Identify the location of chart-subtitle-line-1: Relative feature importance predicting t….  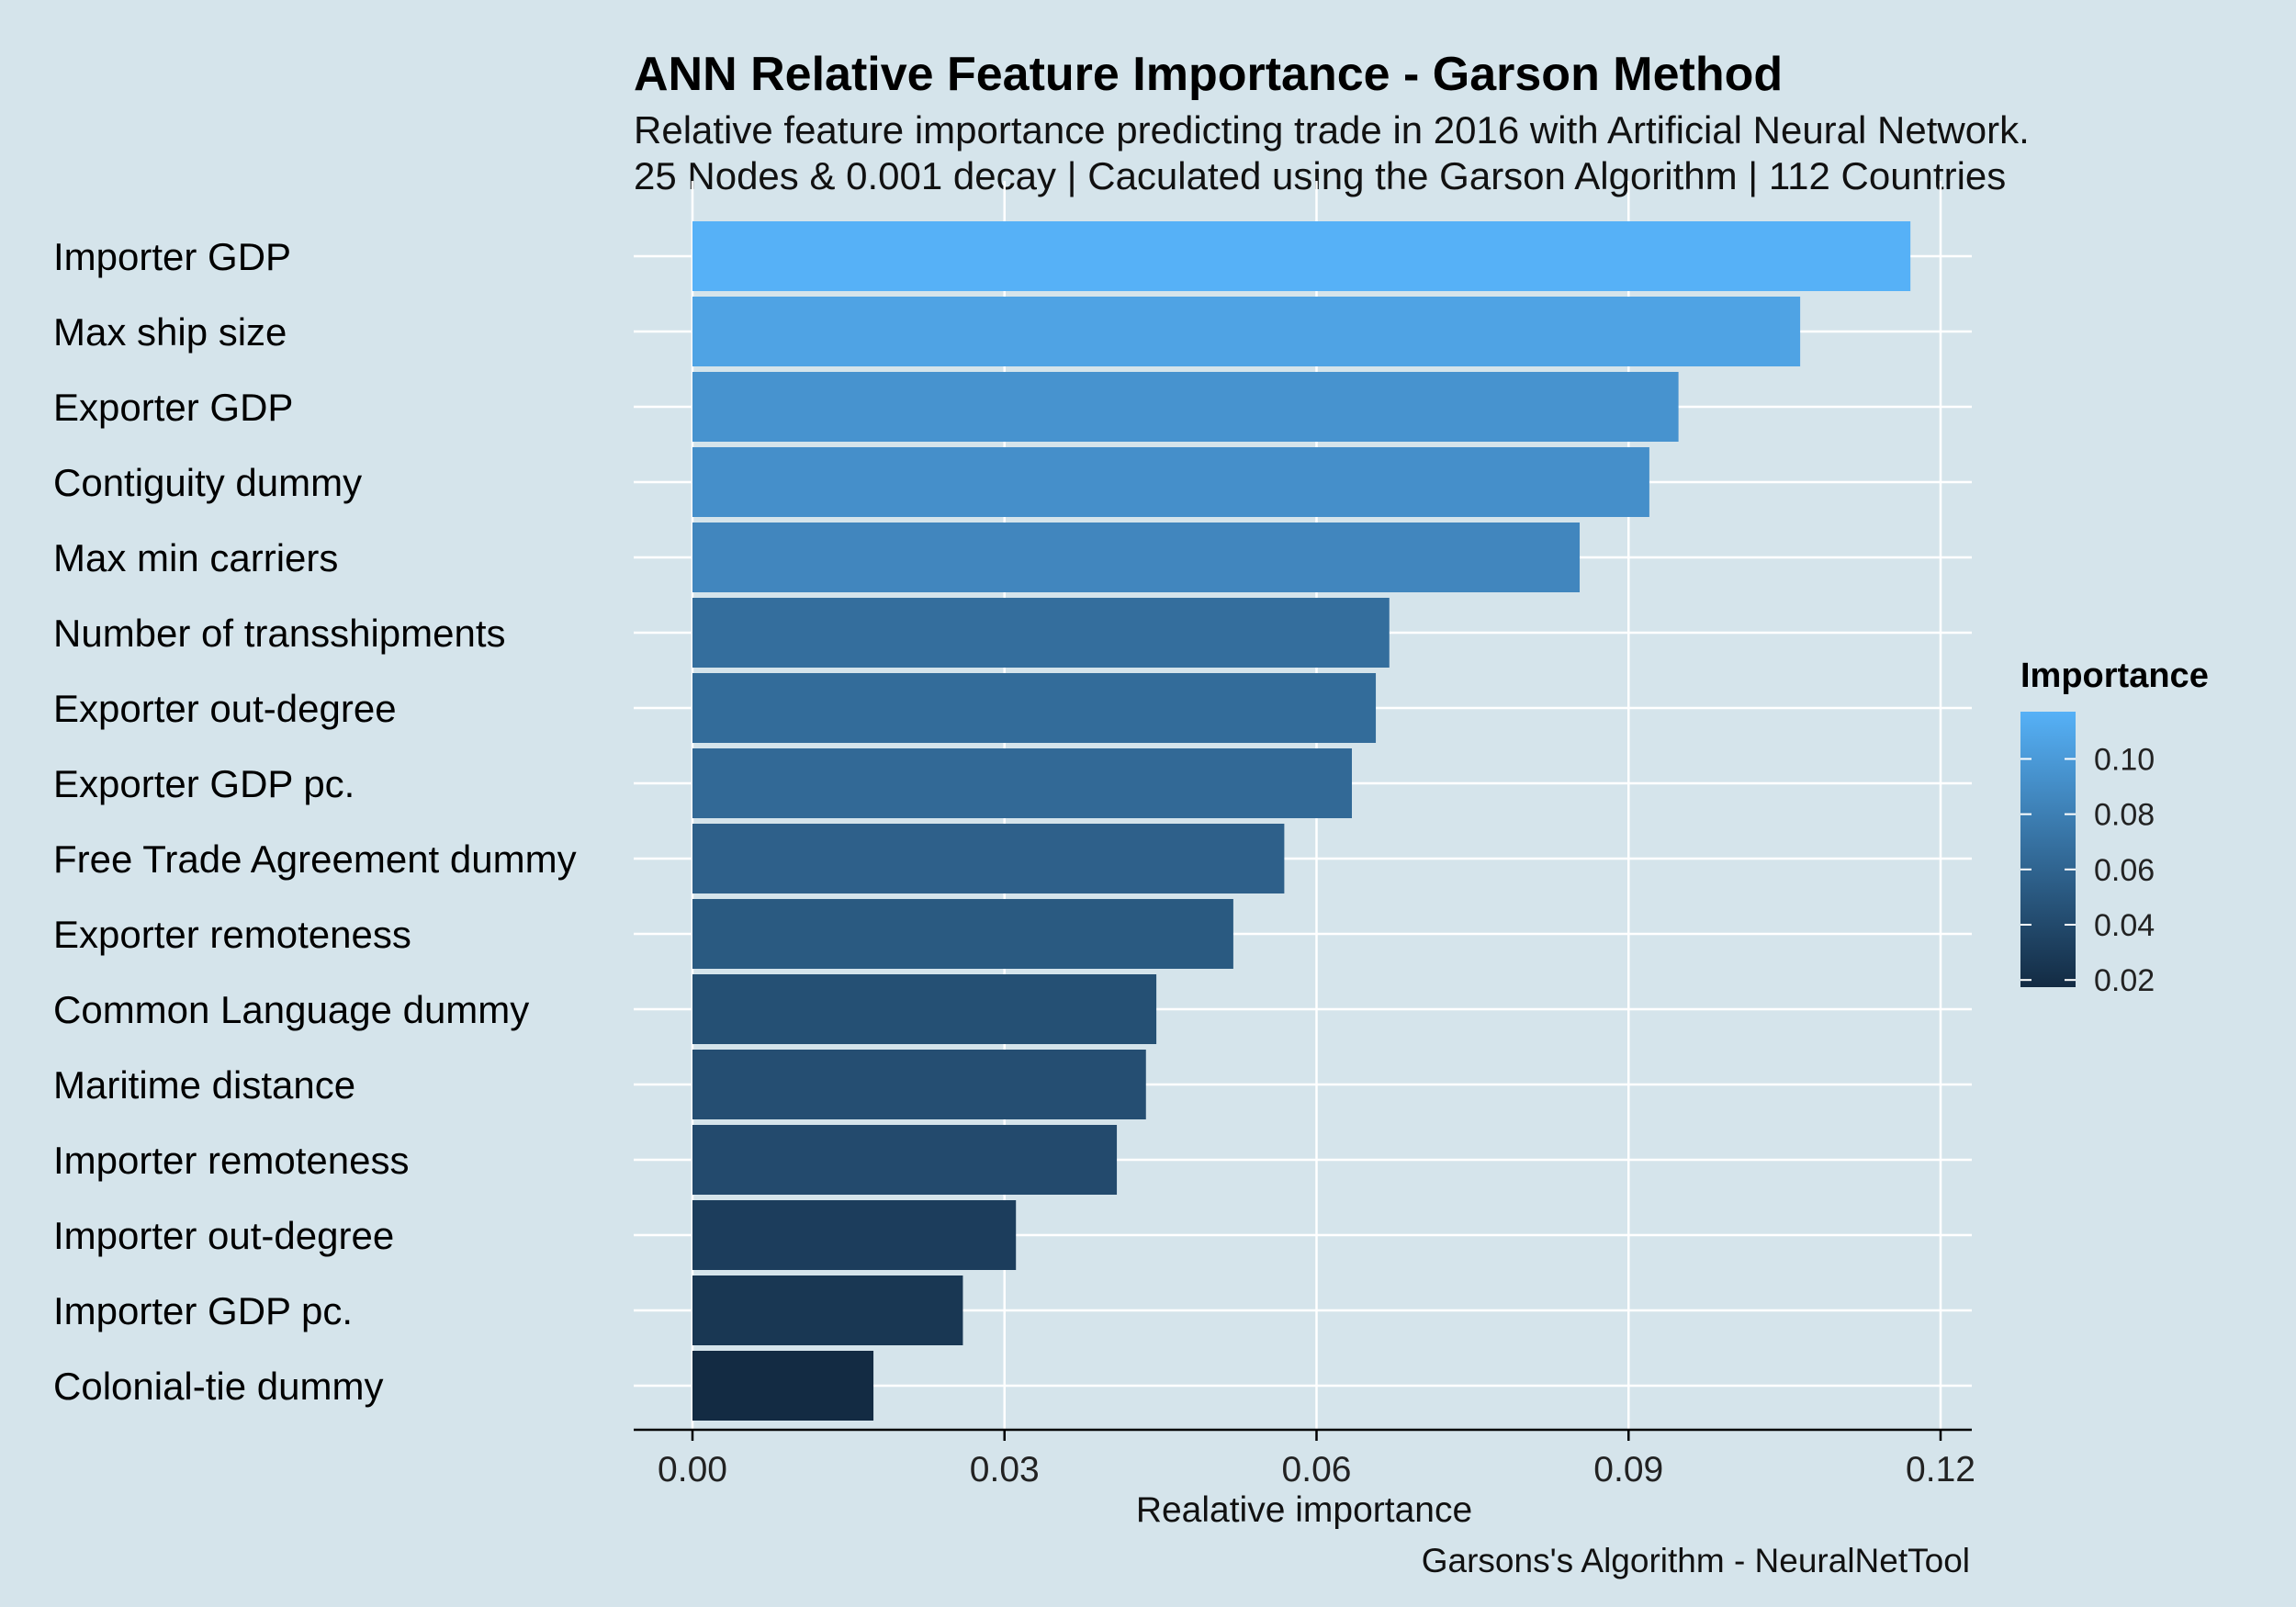
(1332, 130).